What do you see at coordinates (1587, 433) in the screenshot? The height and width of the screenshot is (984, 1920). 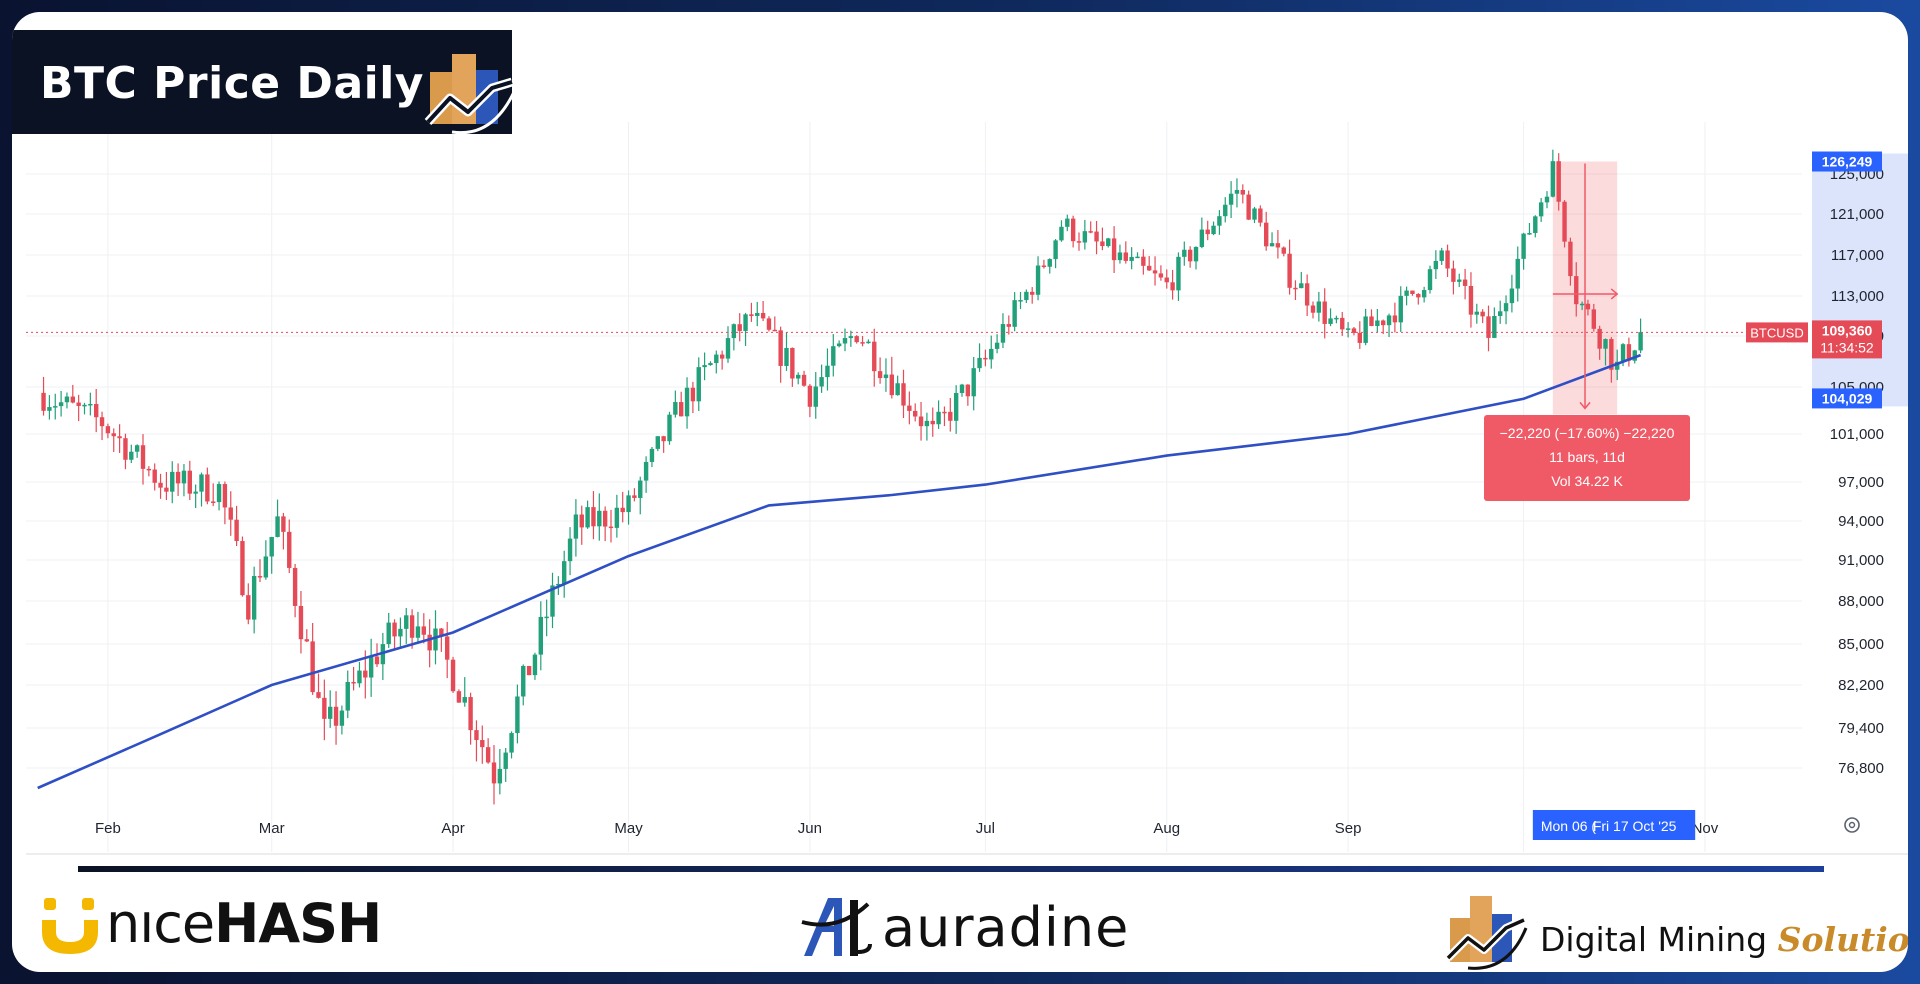 I see `measure-info-line: −22,220 (−17.60%) −22,220` at bounding box center [1587, 433].